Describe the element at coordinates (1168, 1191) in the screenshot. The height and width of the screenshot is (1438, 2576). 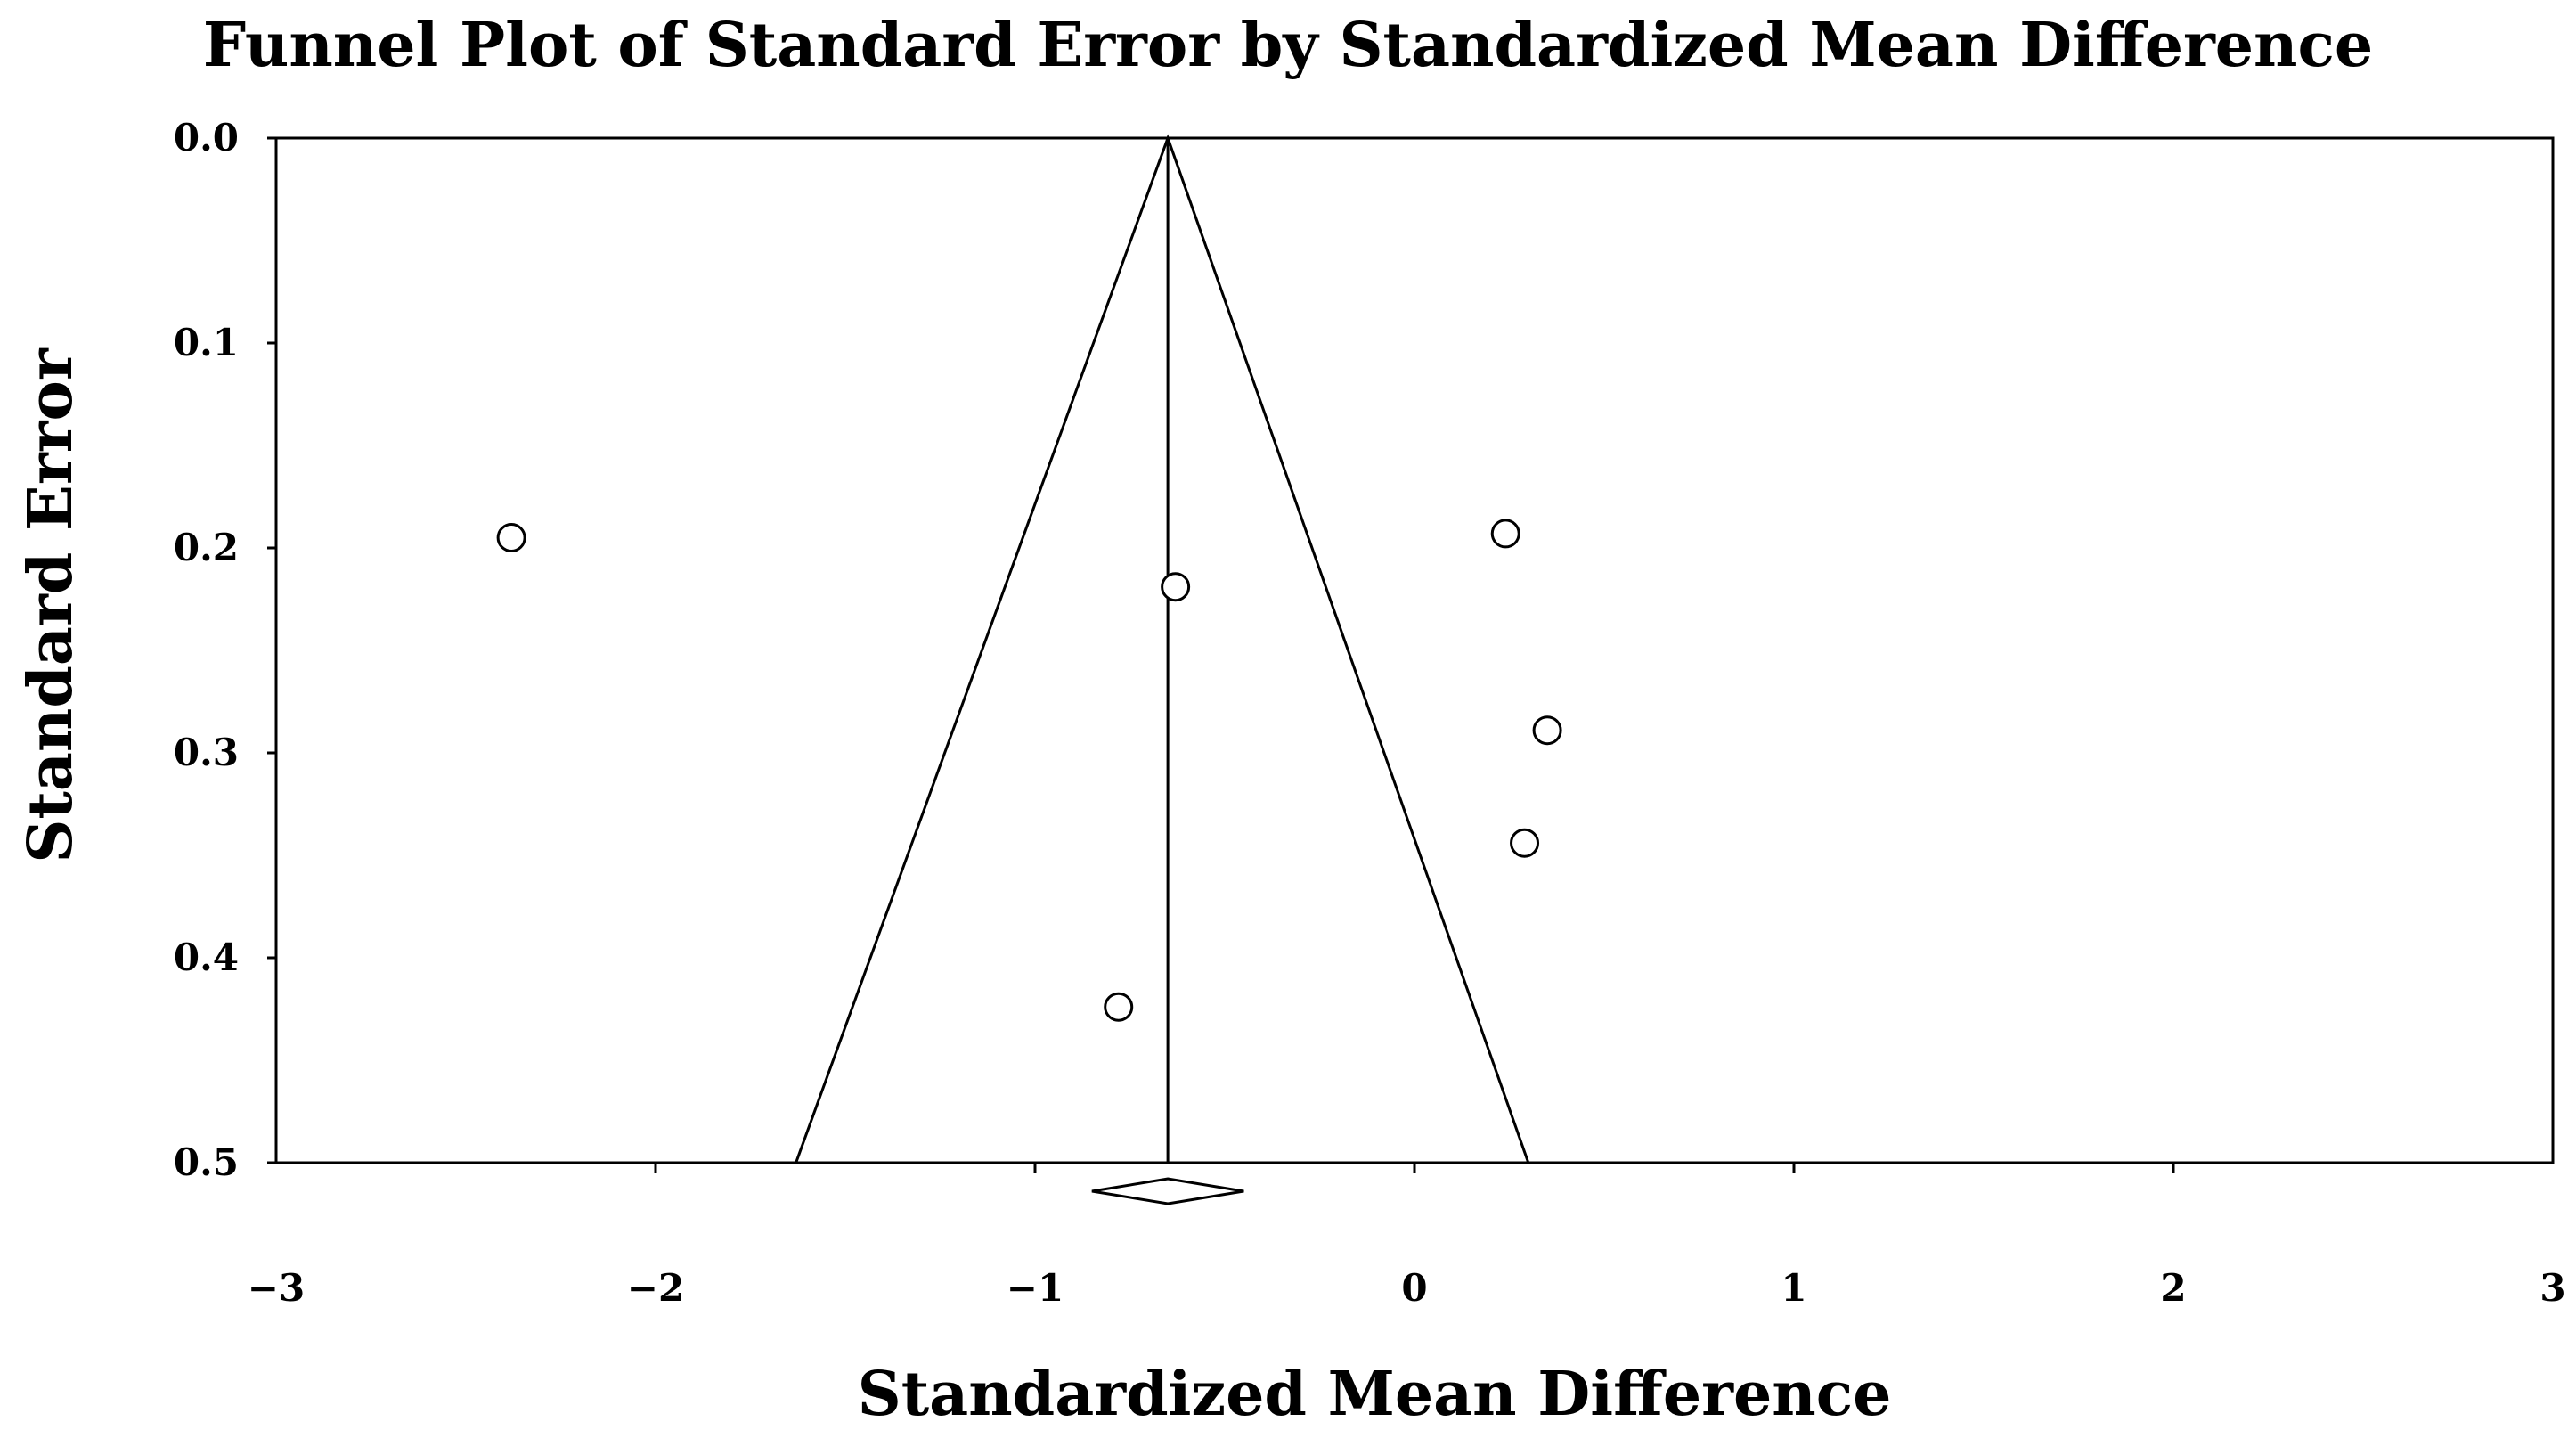
I see `summary-diamond` at that location.